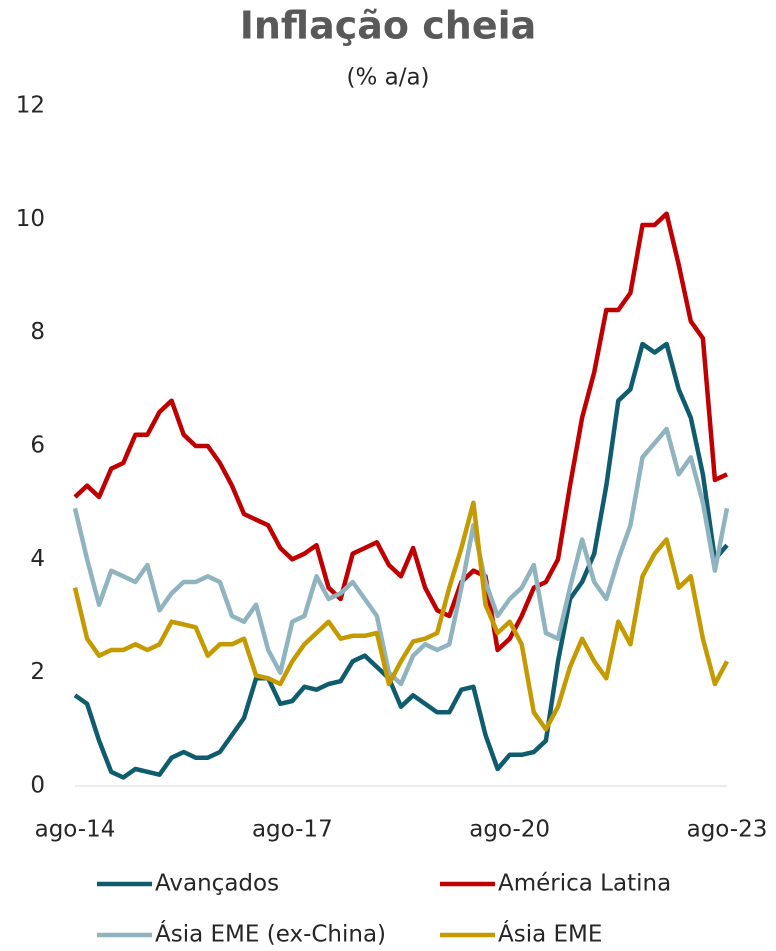 The image size is (776, 951). Describe the element at coordinates (37, 672) in the screenshot. I see `y-tick-label: 2` at that location.